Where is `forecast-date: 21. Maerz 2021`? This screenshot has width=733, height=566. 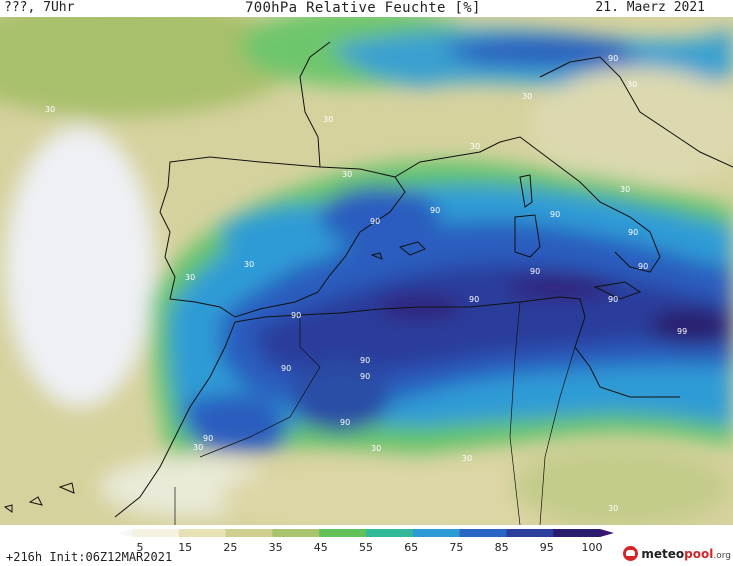
forecast-date: 21. Maerz 2021 is located at coordinates (650, 7).